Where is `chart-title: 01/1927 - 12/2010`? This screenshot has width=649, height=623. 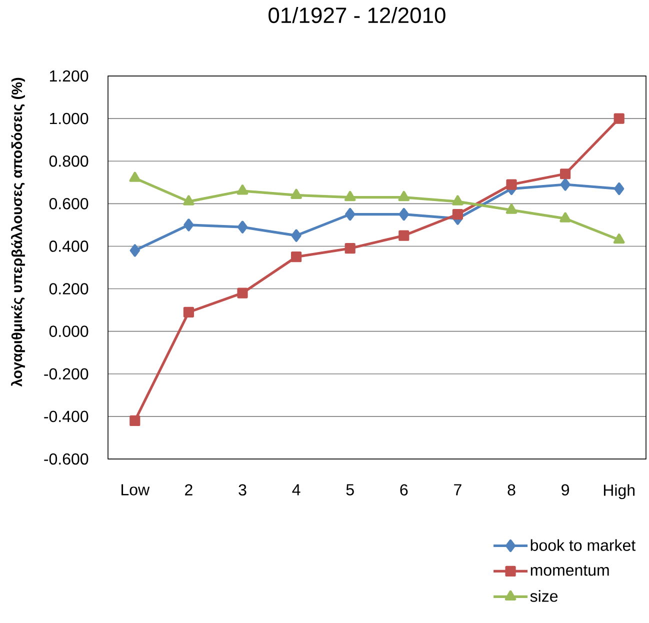
chart-title: 01/1927 - 12/2010 is located at coordinates (357, 15).